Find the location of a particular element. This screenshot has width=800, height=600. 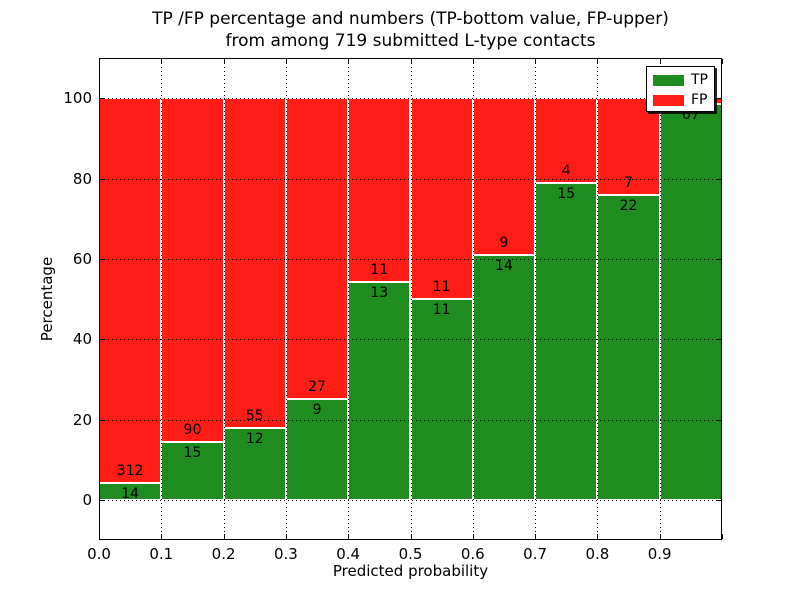

legend-item-tp: TP is located at coordinates (683, 80).